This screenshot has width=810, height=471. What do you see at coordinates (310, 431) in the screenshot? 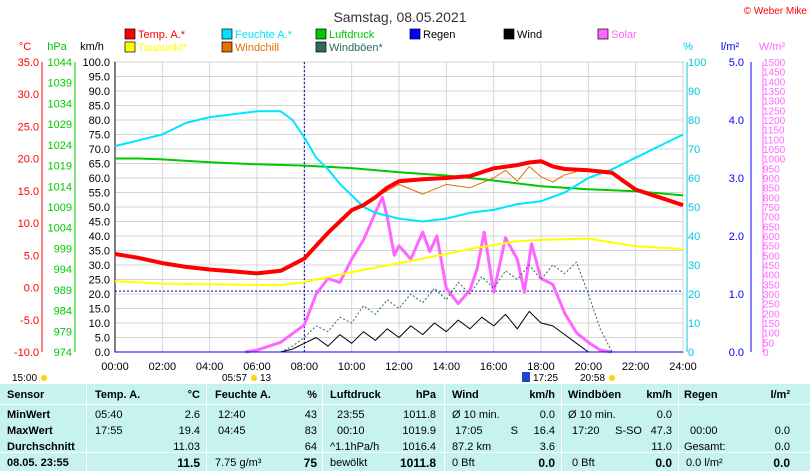
I see `humidity-max-value: 83` at bounding box center [310, 431].